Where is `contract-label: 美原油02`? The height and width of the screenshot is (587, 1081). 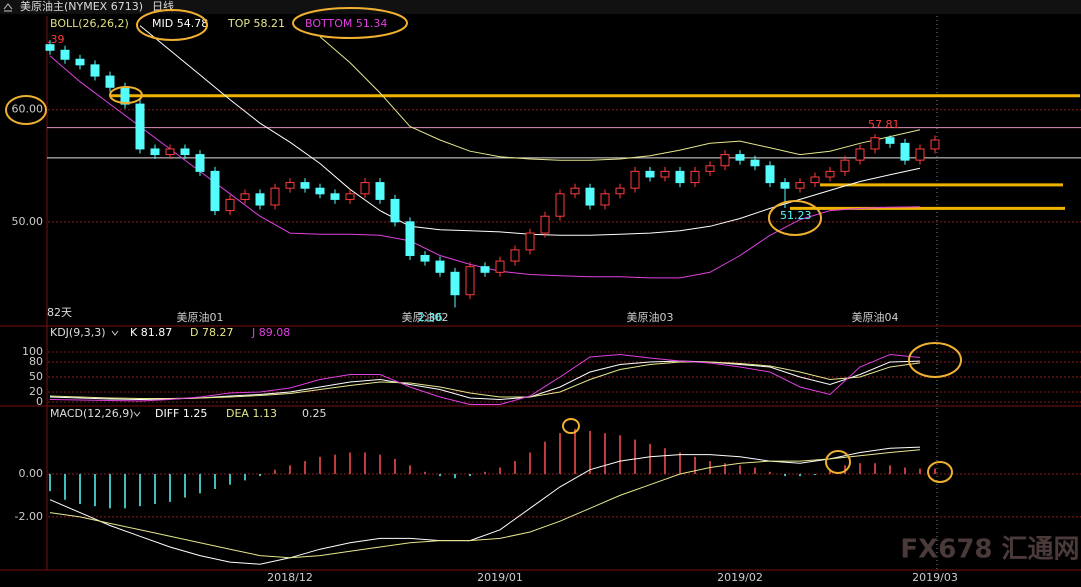
contract-label: 美原油02 is located at coordinates (425, 317).